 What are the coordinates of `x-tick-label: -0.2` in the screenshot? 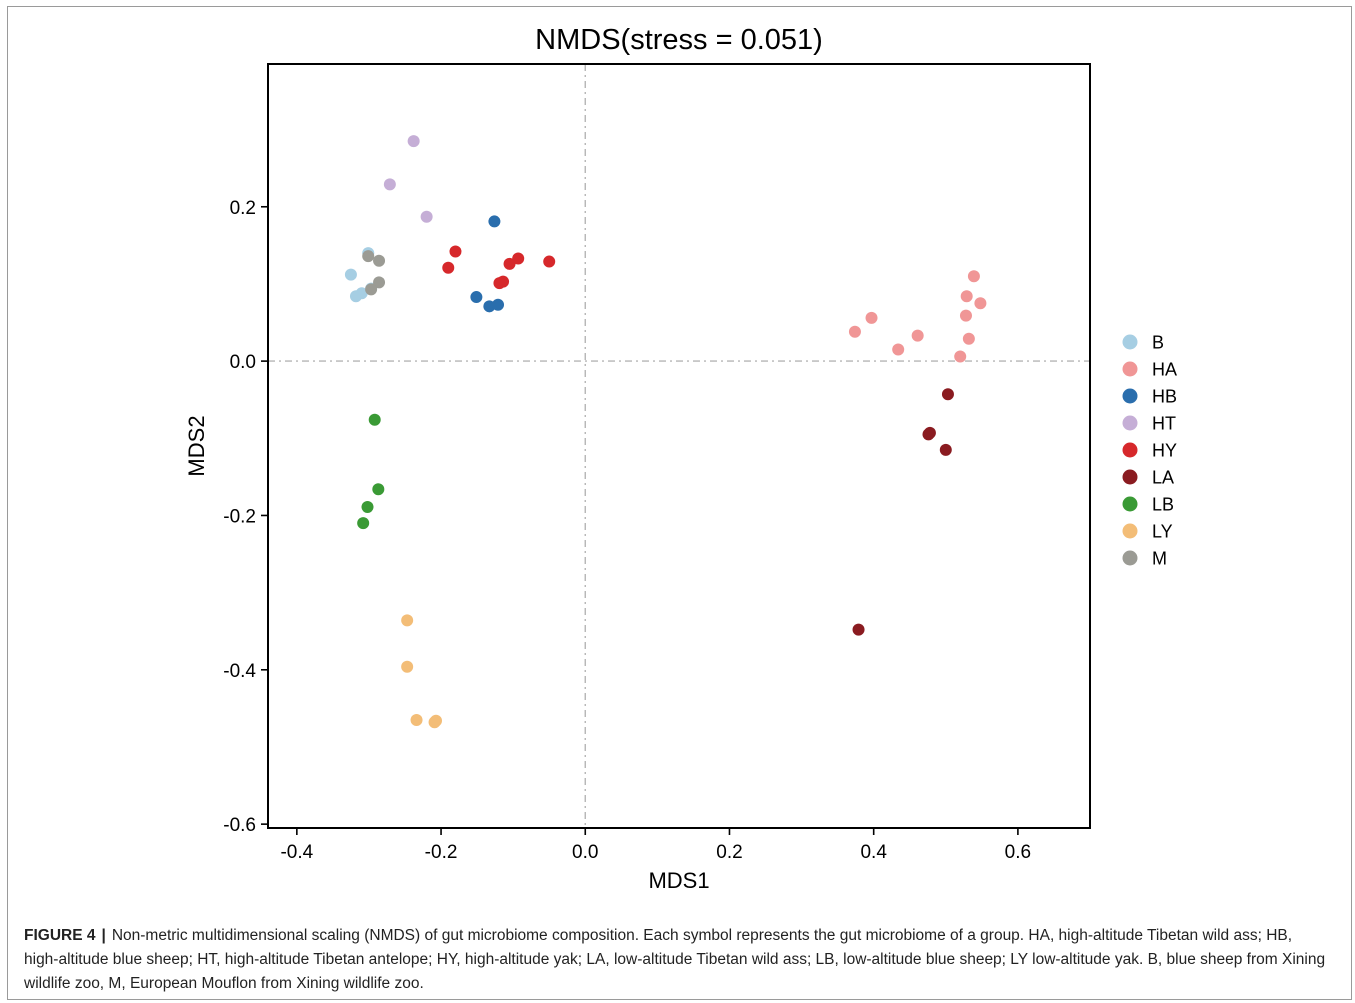 It's located at (441, 852).